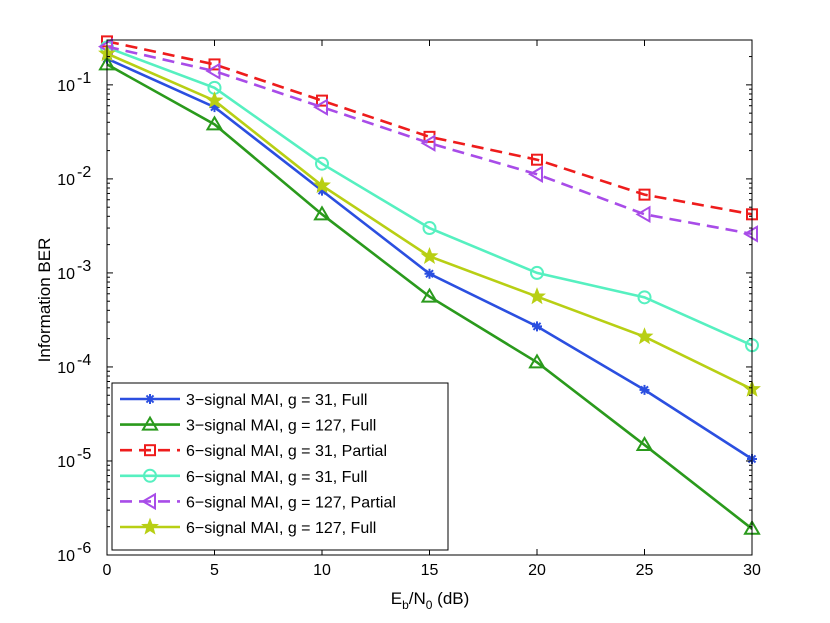 The image size is (830, 623). Describe the element at coordinates (84, 548) in the screenshot. I see `y-tick-exponent: -6` at that location.